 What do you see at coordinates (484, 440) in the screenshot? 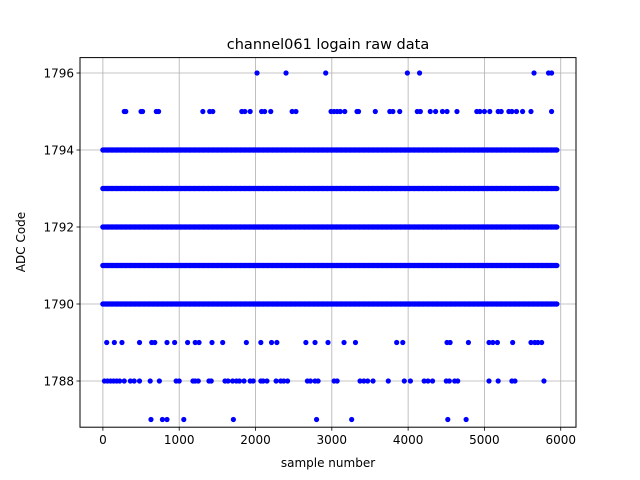
I see `x-tick-label: 5000` at bounding box center [484, 440].